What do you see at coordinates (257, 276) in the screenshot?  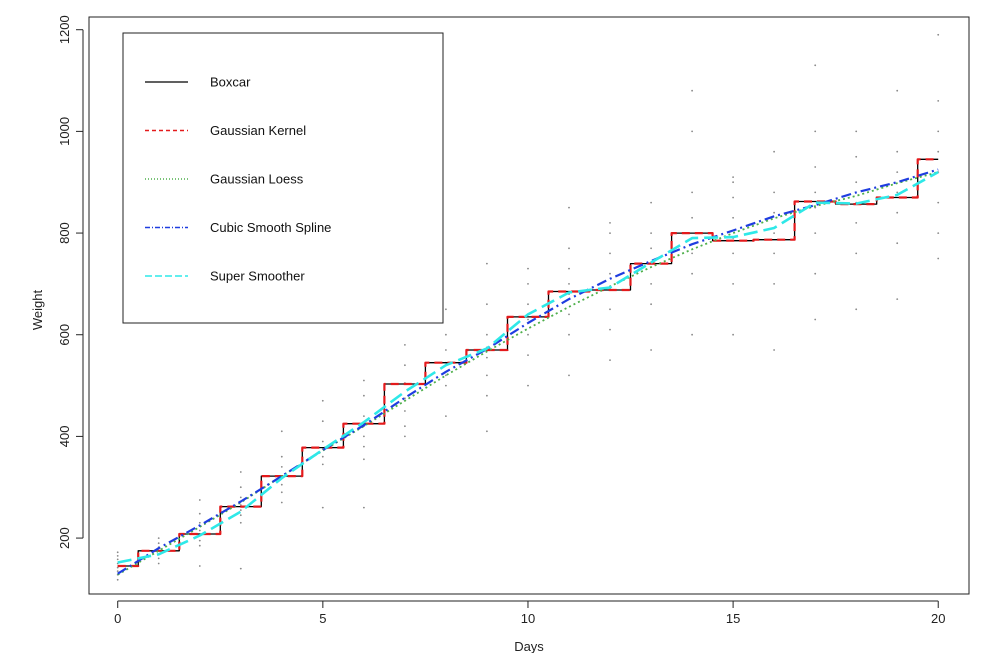 I see `legend-label-super-smoother: Super Smoother` at bounding box center [257, 276].